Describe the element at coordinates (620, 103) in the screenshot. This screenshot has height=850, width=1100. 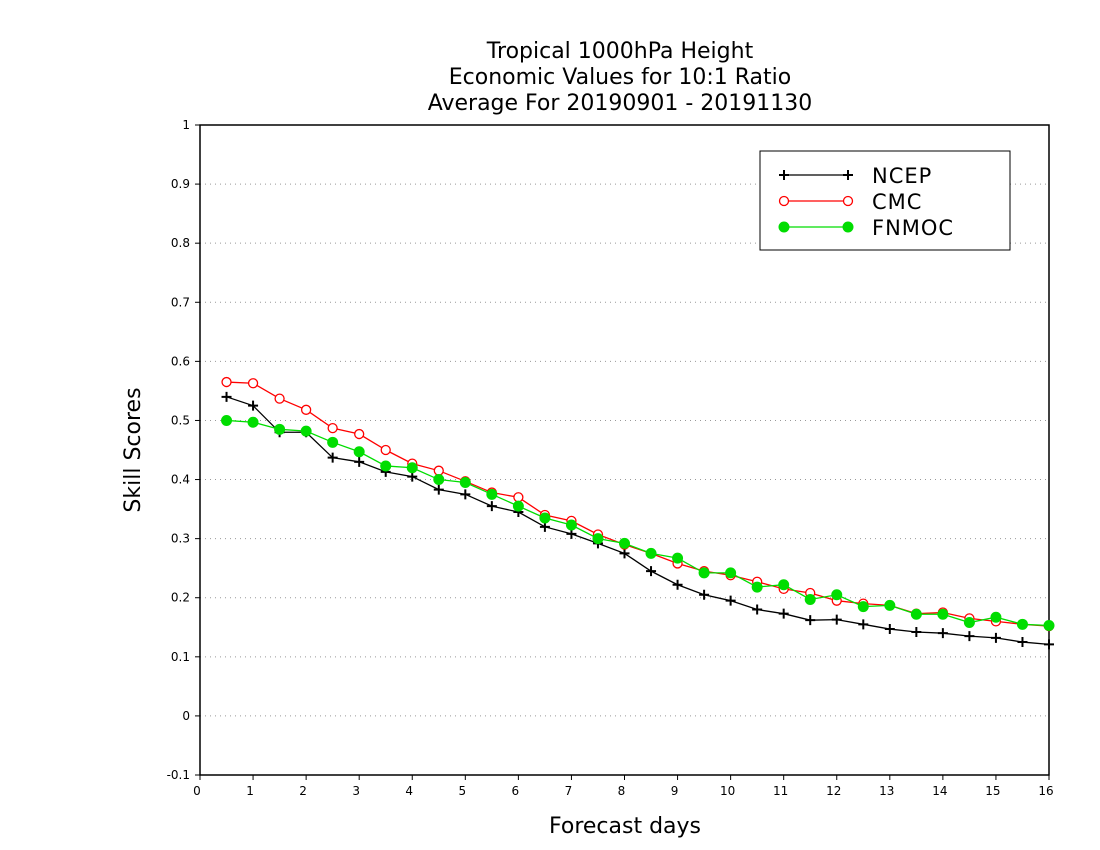
I see `chart-title-line: Average For 20190901 - 20191130` at that location.